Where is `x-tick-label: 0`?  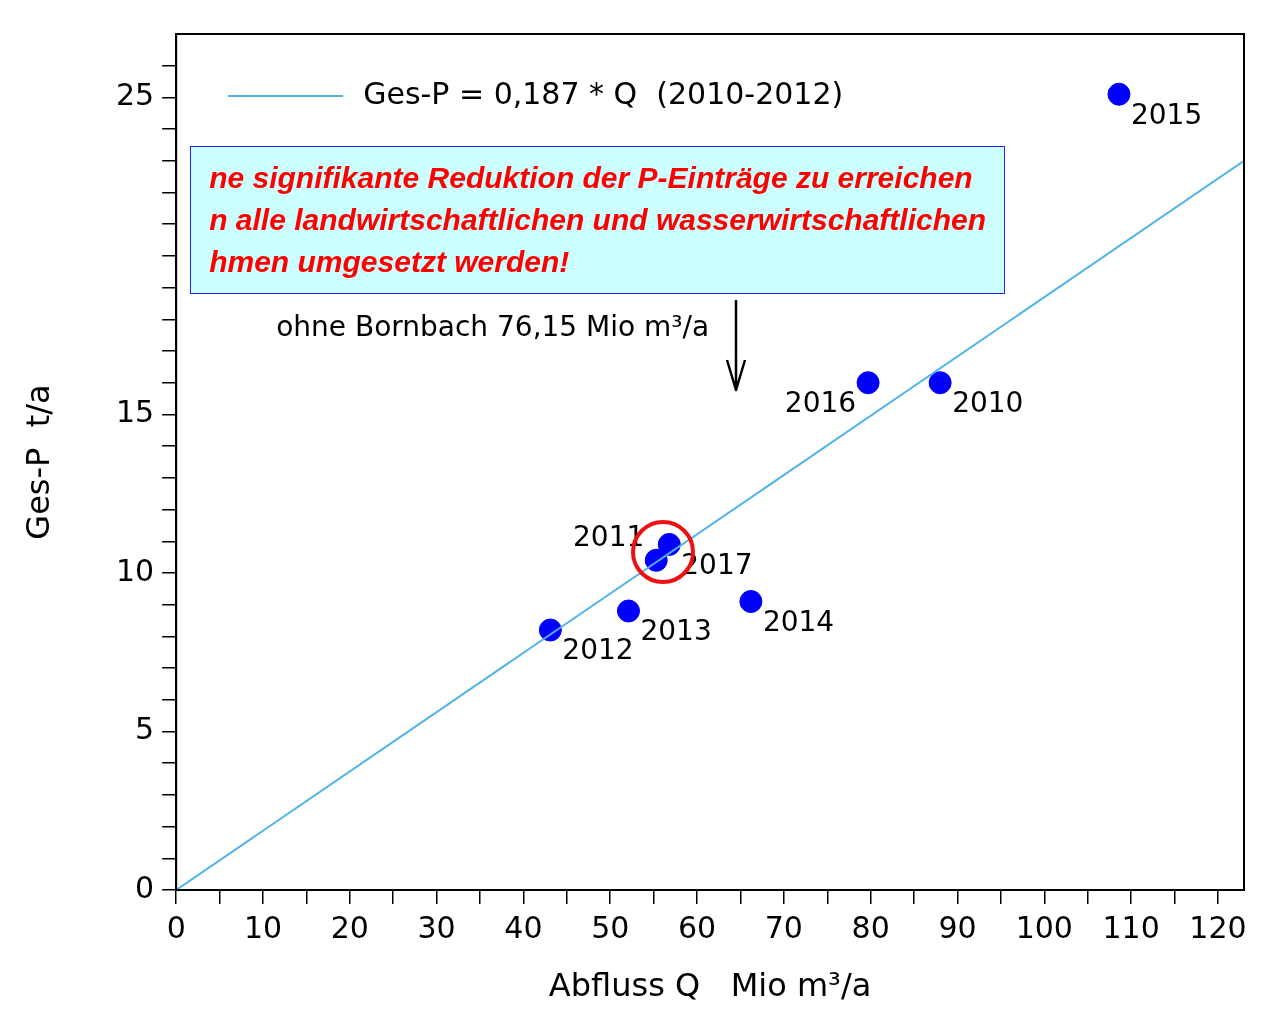 x-tick-label: 0 is located at coordinates (176, 927).